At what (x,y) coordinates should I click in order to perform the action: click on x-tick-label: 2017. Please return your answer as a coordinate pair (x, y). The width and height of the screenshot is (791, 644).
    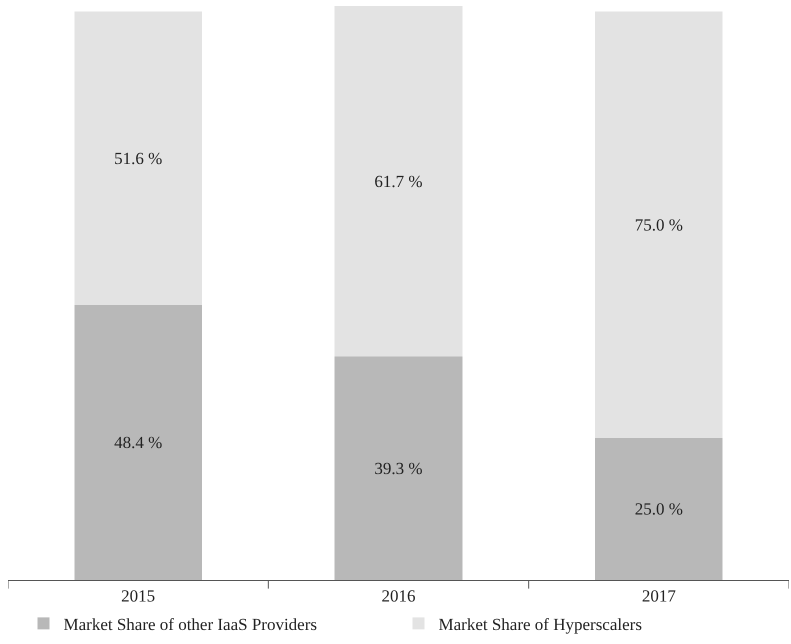
    Looking at the image, I should click on (659, 596).